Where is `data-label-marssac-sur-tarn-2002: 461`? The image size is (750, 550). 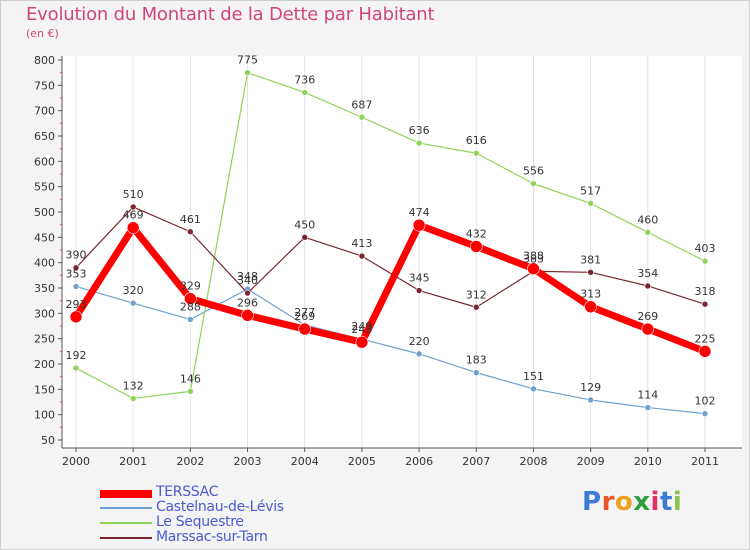
data-label-marssac-sur-tarn-2002: 461 is located at coordinates (190, 219).